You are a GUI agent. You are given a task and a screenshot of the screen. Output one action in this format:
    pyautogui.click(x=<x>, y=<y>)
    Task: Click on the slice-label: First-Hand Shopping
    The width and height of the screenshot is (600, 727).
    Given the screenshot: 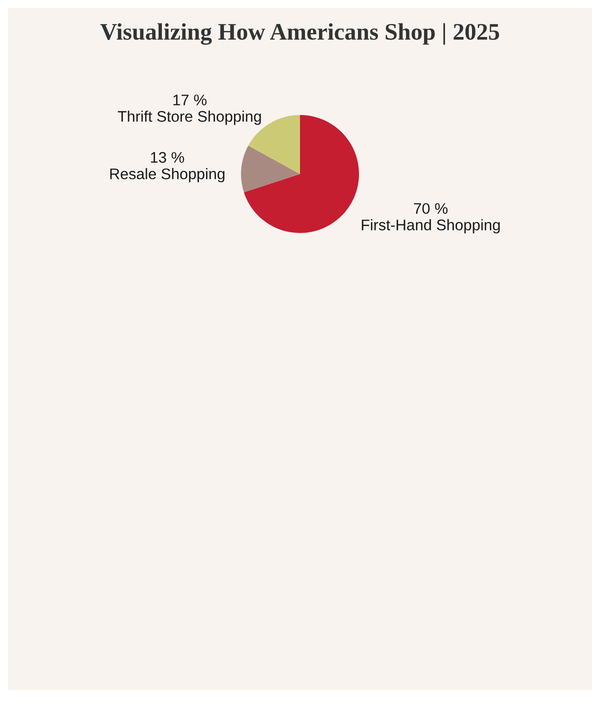 What is the action you would take?
    pyautogui.click(x=431, y=226)
    